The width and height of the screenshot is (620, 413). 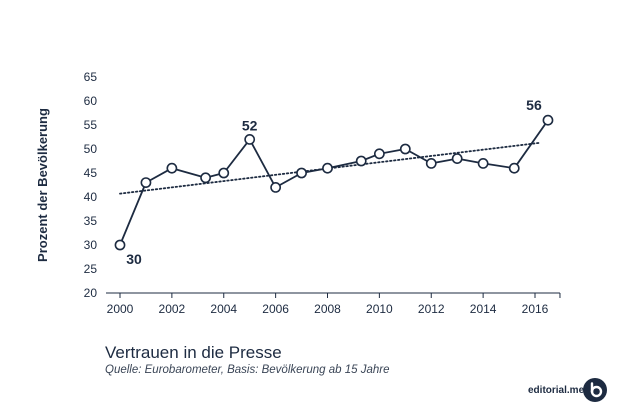 What do you see at coordinates (91, 185) in the screenshot?
I see `y-axis-ticks: 20 25 30 35 40 45 50 55 60 65` at bounding box center [91, 185].